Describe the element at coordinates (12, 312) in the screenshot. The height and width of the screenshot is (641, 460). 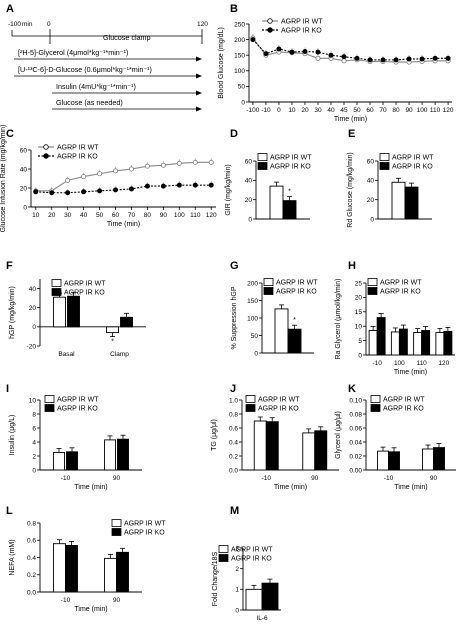
I see `y-axis-label: hGP (mg/kg/min)` at that location.